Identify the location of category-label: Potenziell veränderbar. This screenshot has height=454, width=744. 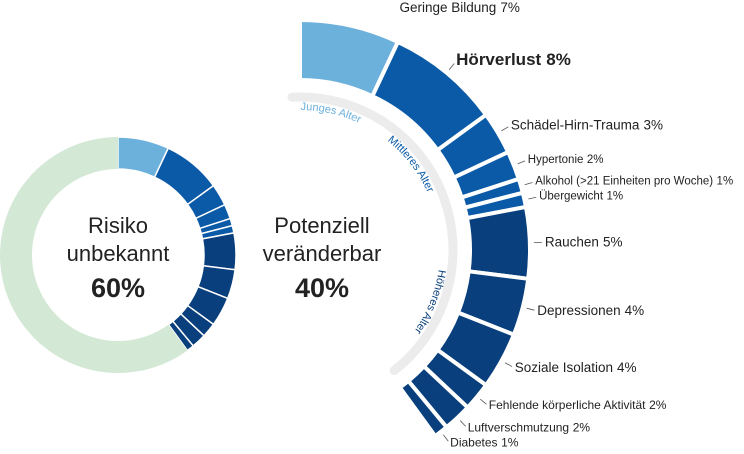
(322, 239).